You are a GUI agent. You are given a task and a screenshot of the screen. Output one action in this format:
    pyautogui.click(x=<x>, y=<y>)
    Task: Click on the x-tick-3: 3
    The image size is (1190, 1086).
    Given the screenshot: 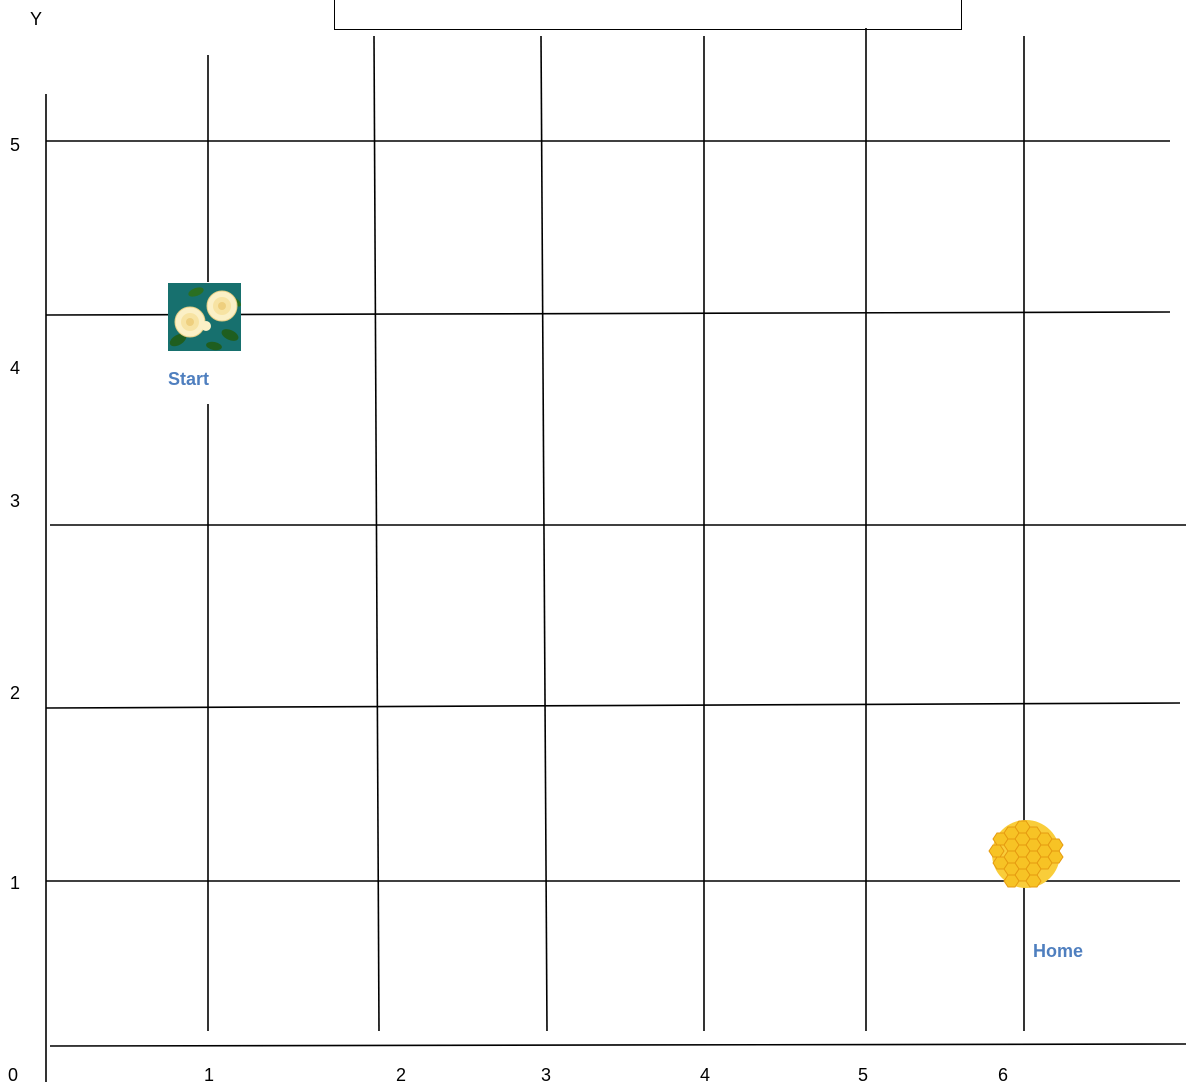 What is the action you would take?
    pyautogui.click(x=546, y=1075)
    